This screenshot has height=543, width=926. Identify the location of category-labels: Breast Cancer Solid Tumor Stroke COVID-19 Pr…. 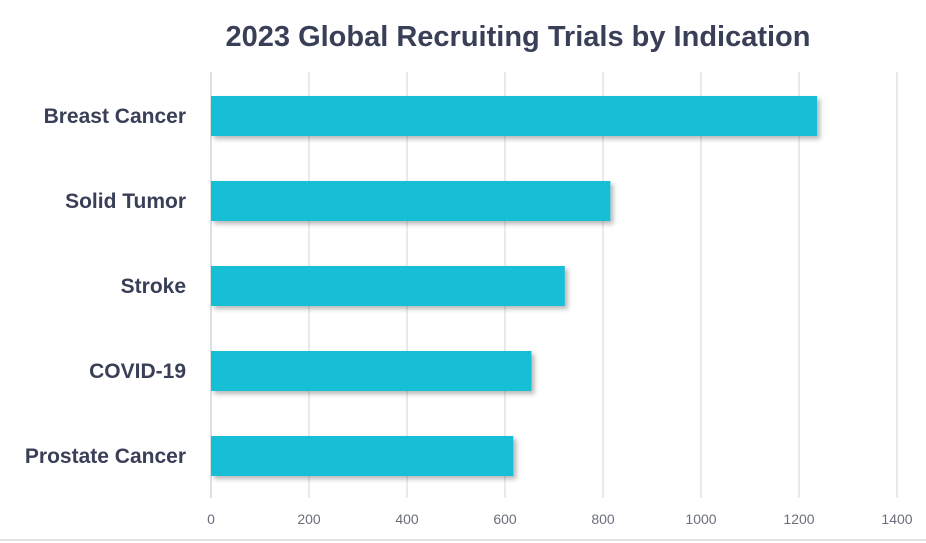
(105, 286).